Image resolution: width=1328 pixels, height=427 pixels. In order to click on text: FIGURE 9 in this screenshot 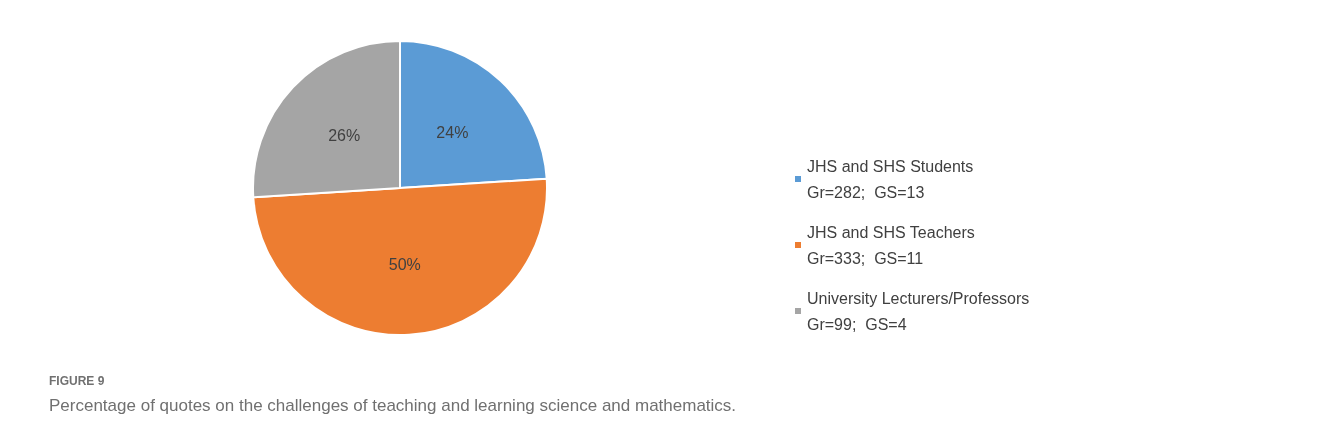, I will do `click(77, 381)`.